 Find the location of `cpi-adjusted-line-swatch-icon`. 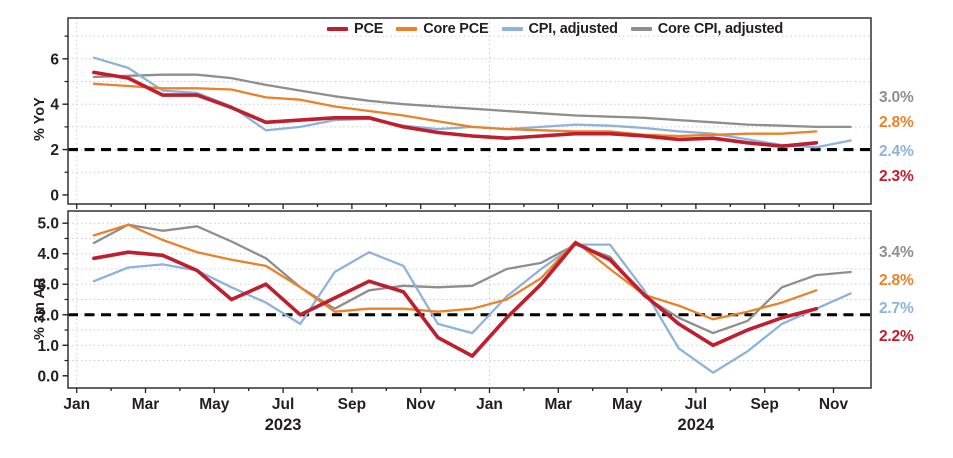

cpi-adjusted-line-swatch-icon is located at coordinates (512, 29).